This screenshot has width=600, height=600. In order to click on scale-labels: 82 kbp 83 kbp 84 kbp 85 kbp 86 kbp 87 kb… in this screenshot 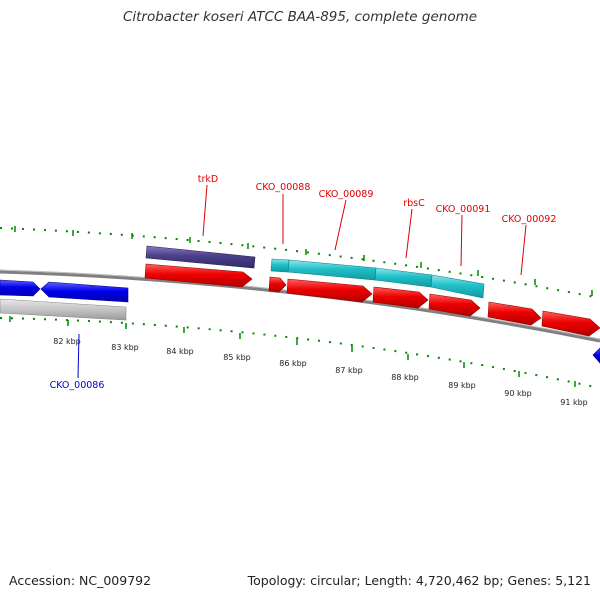, I will do `click(320, 372)`.